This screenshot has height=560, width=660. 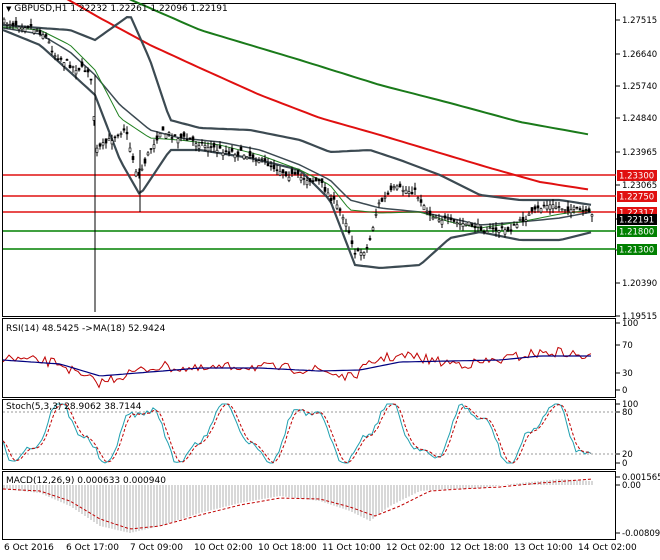 I want to click on macd-signal-line, so click(x=297, y=504).